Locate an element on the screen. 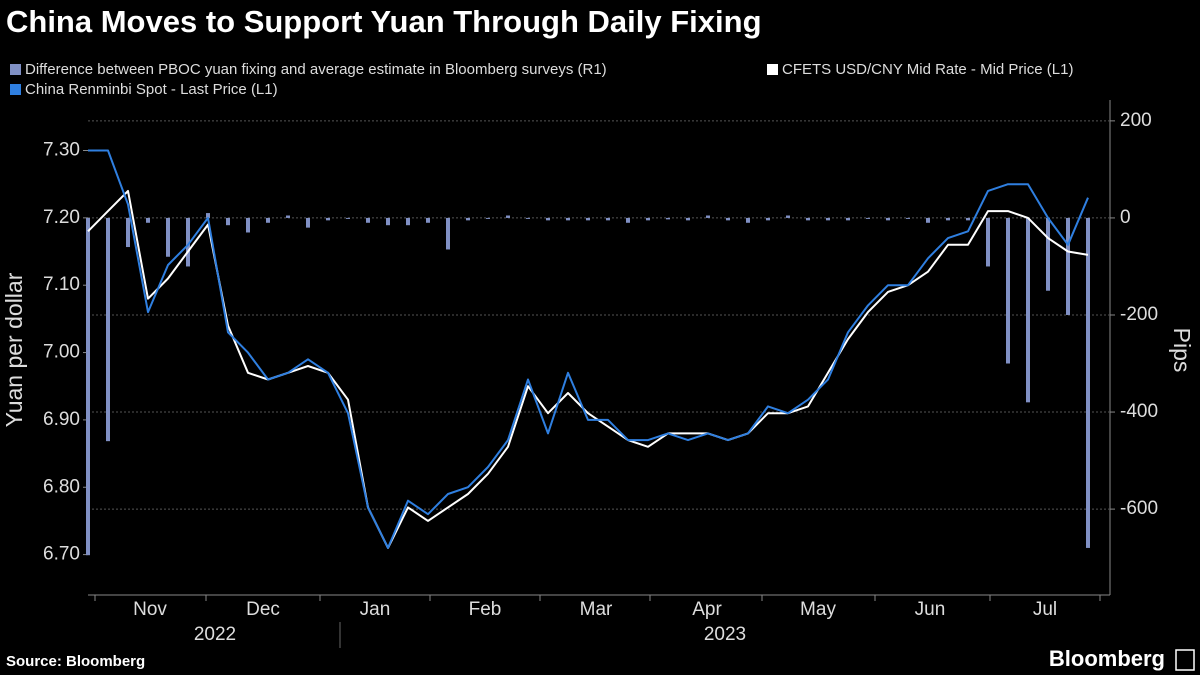 This screenshot has width=1200, height=675. x-tick-label: Nov is located at coordinates (150, 609).